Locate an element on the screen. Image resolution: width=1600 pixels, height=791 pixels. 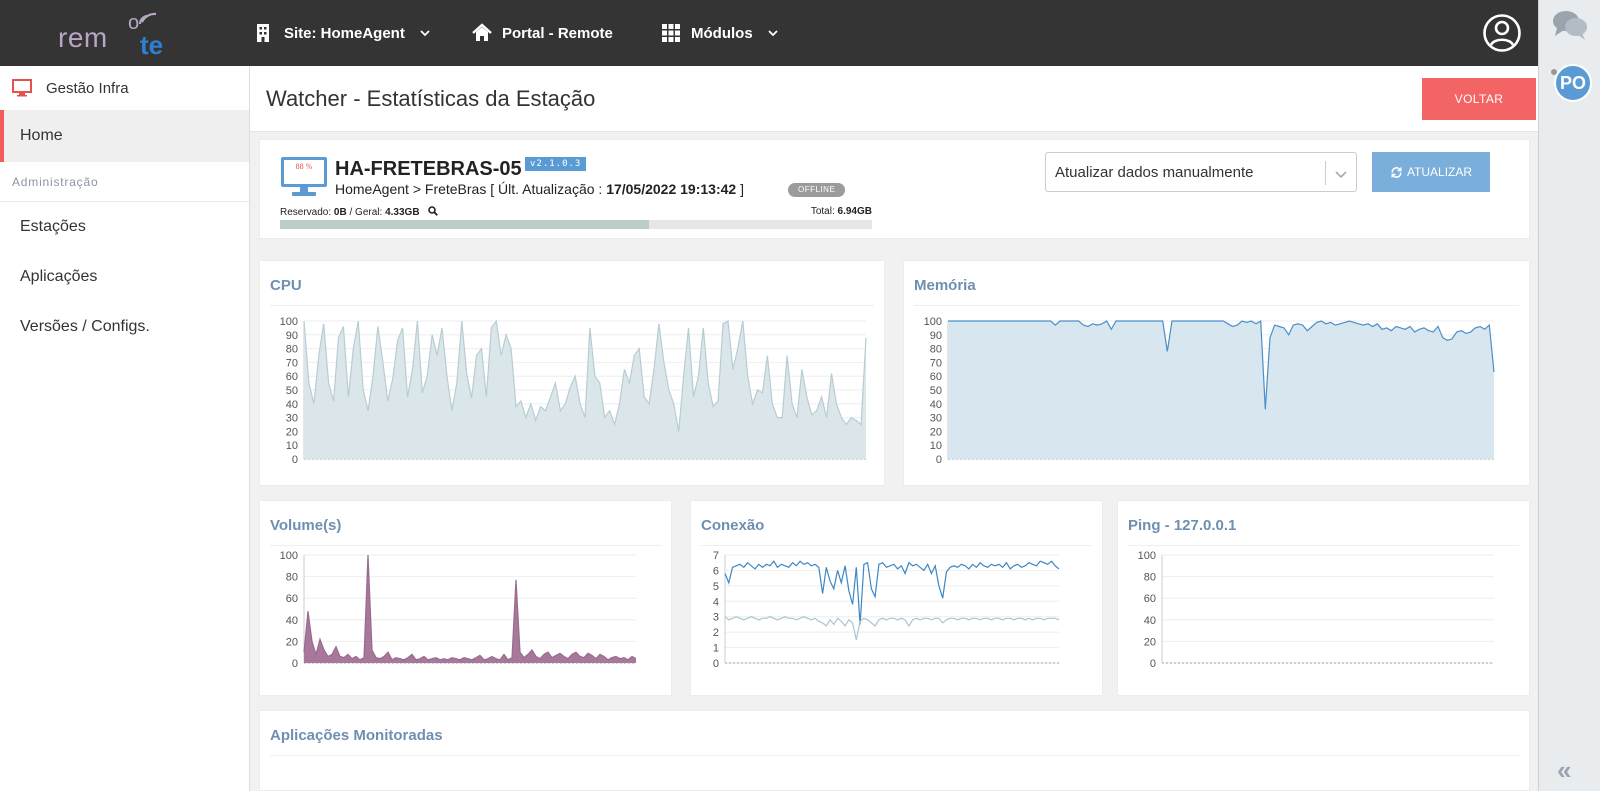
sidebar-section-label: Administração is located at coordinates (124, 182).